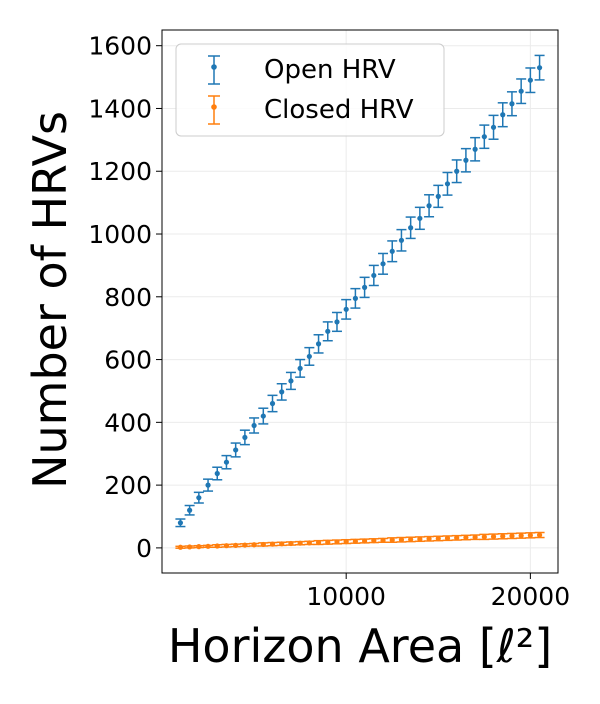 The image size is (600, 704). I want to click on y-tick-label: 200, so click(128, 485).